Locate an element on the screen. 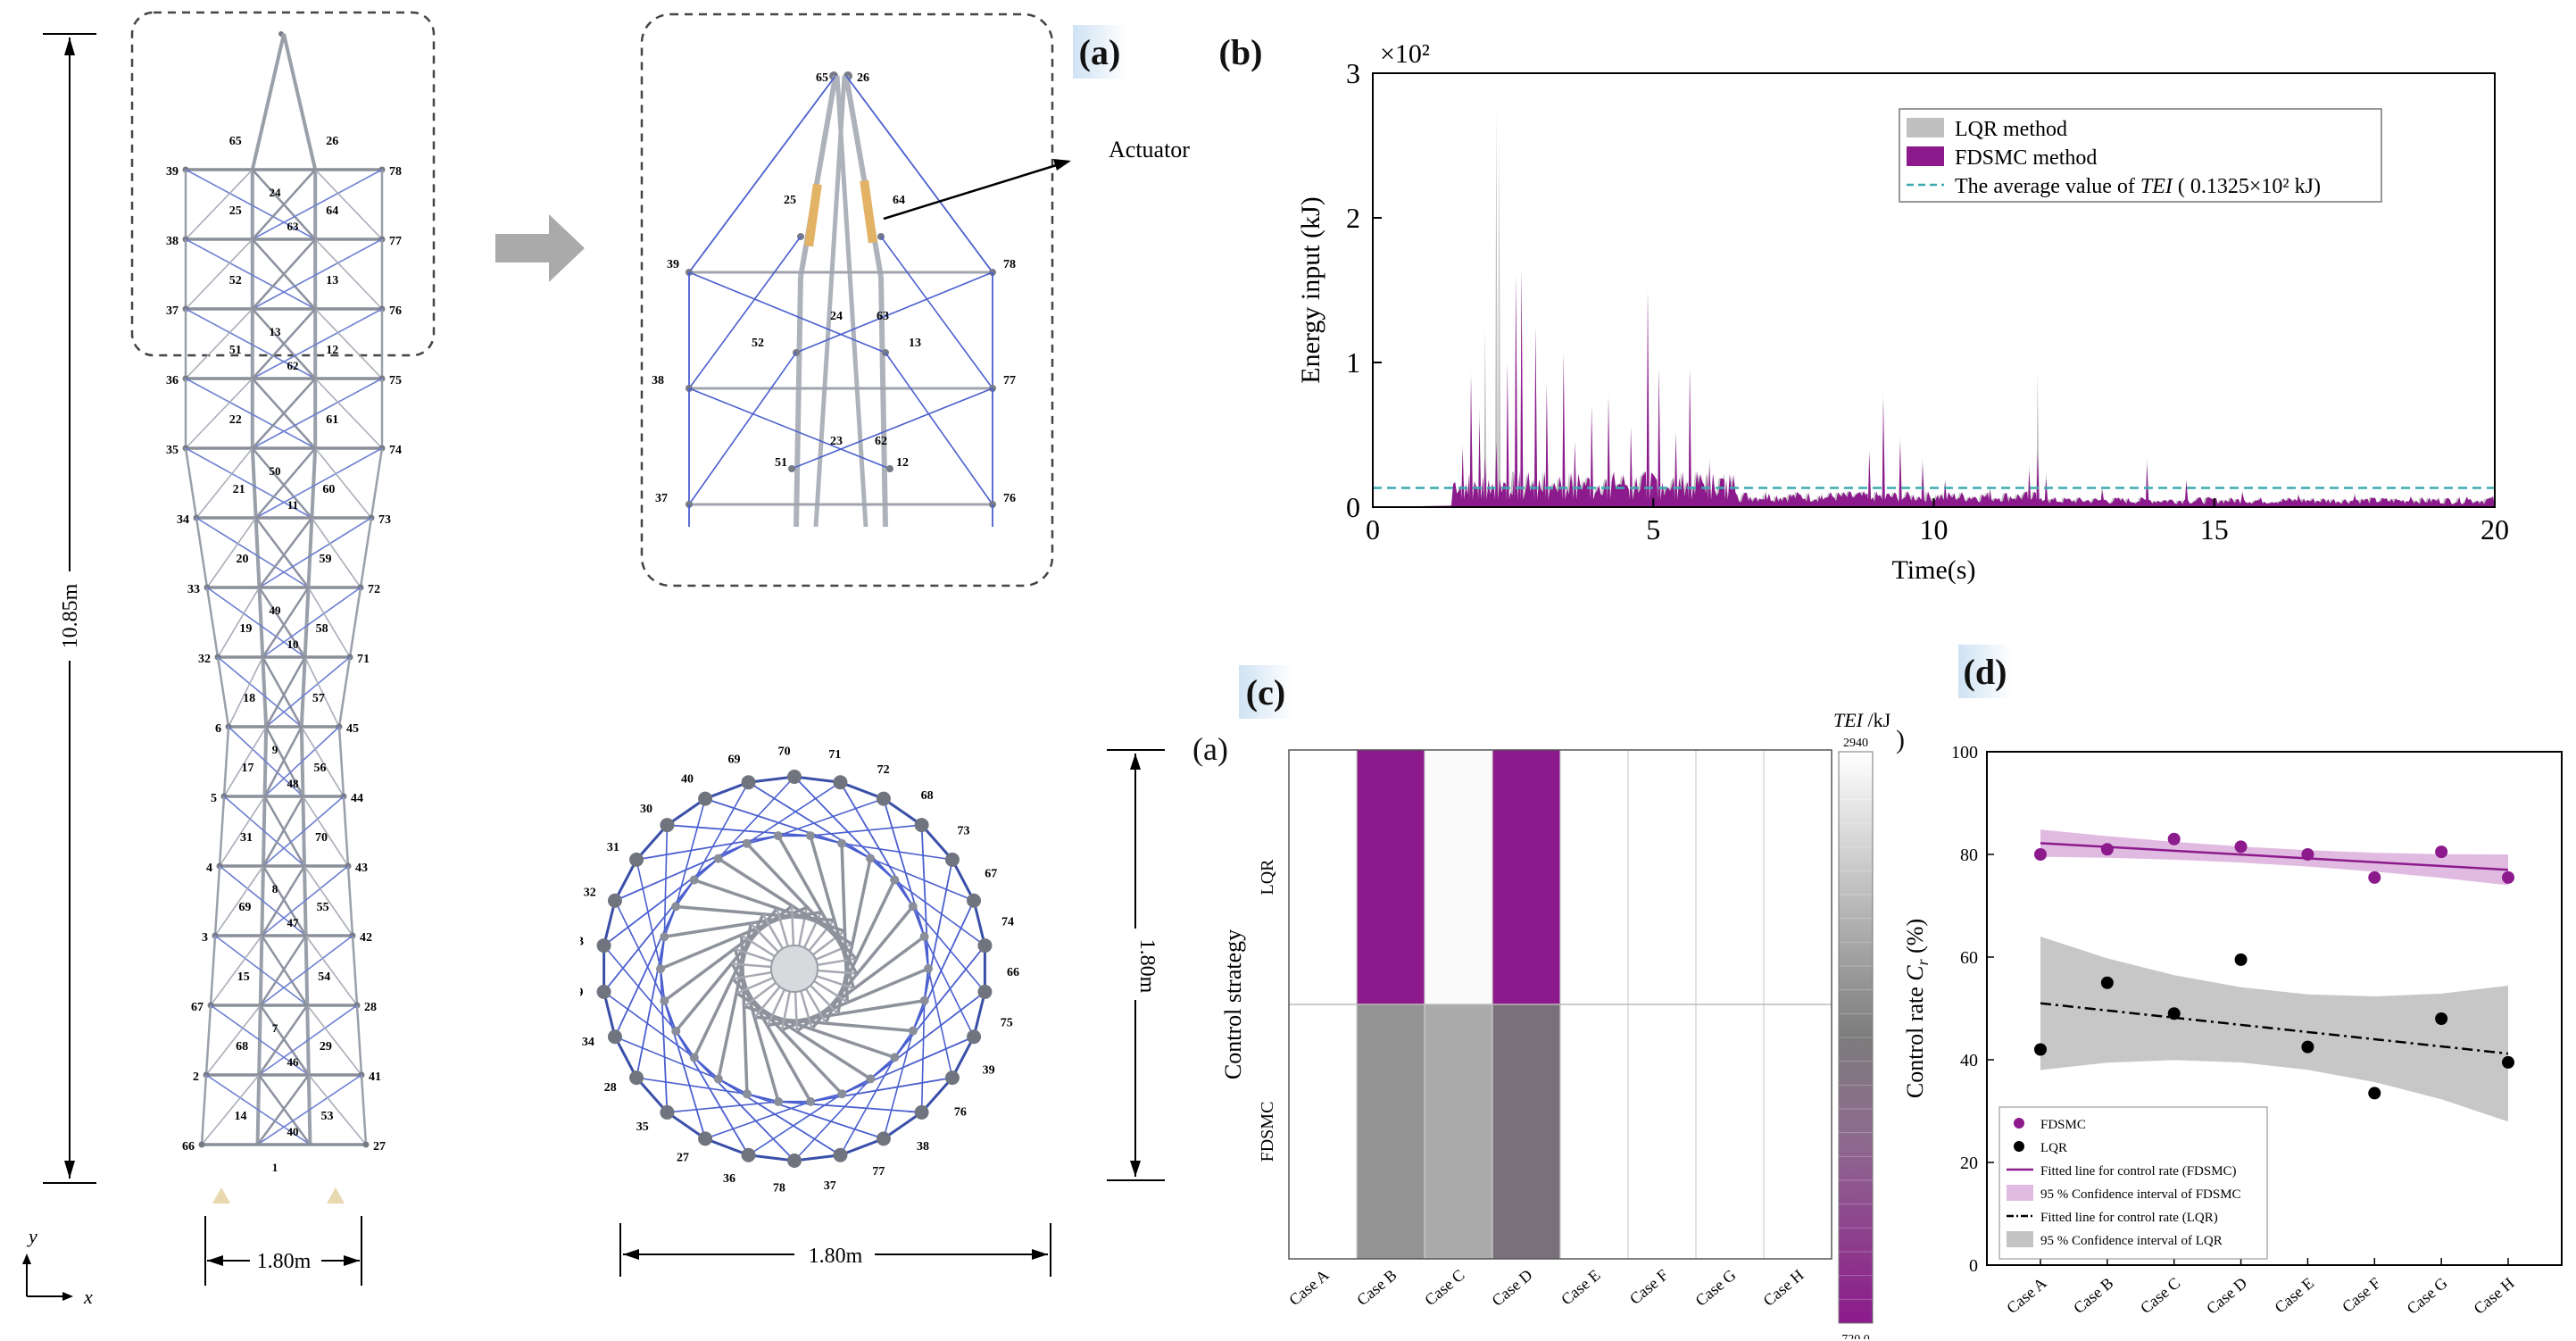  detail-node-label: 63 is located at coordinates (883, 316).